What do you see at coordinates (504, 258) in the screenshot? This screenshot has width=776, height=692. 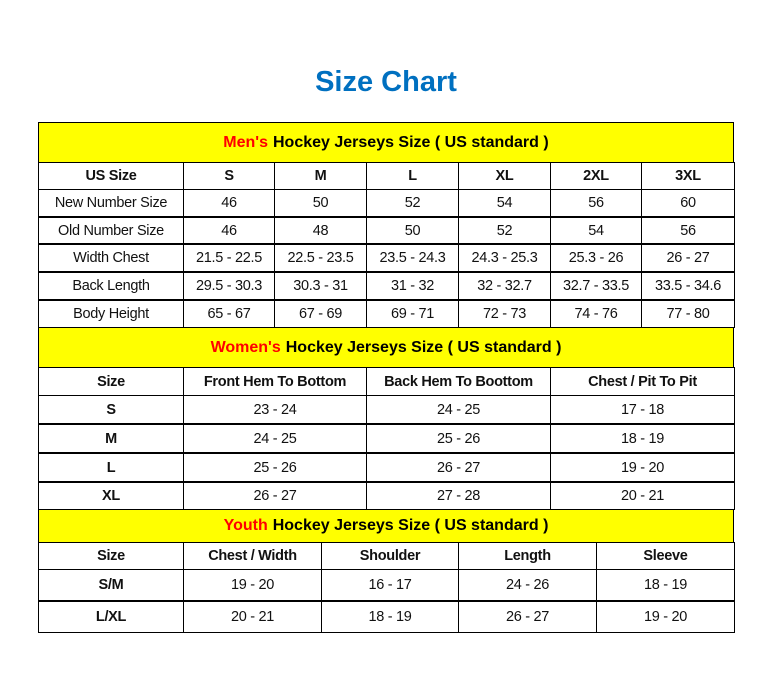 I see `men-table-cell: 24.3 - 25.3` at bounding box center [504, 258].